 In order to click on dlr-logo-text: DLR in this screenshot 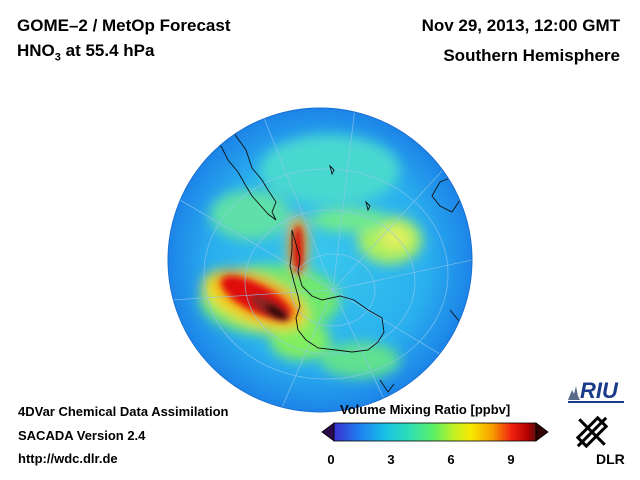, I will do `click(610, 459)`.